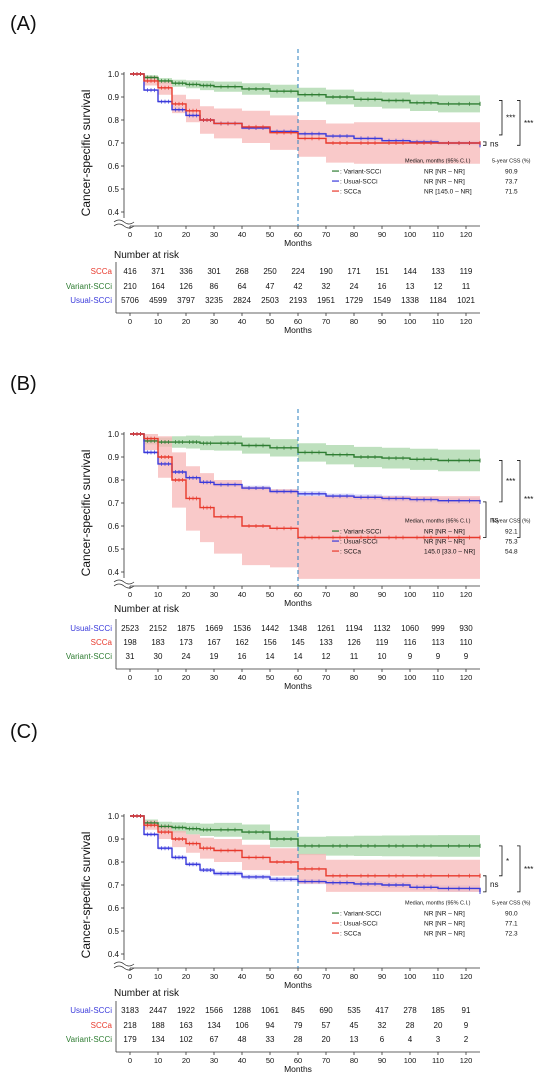 The height and width of the screenshot is (1078, 550). What do you see at coordinates (354, 628) in the screenshot?
I see `risk-count: 1194` at bounding box center [354, 628].